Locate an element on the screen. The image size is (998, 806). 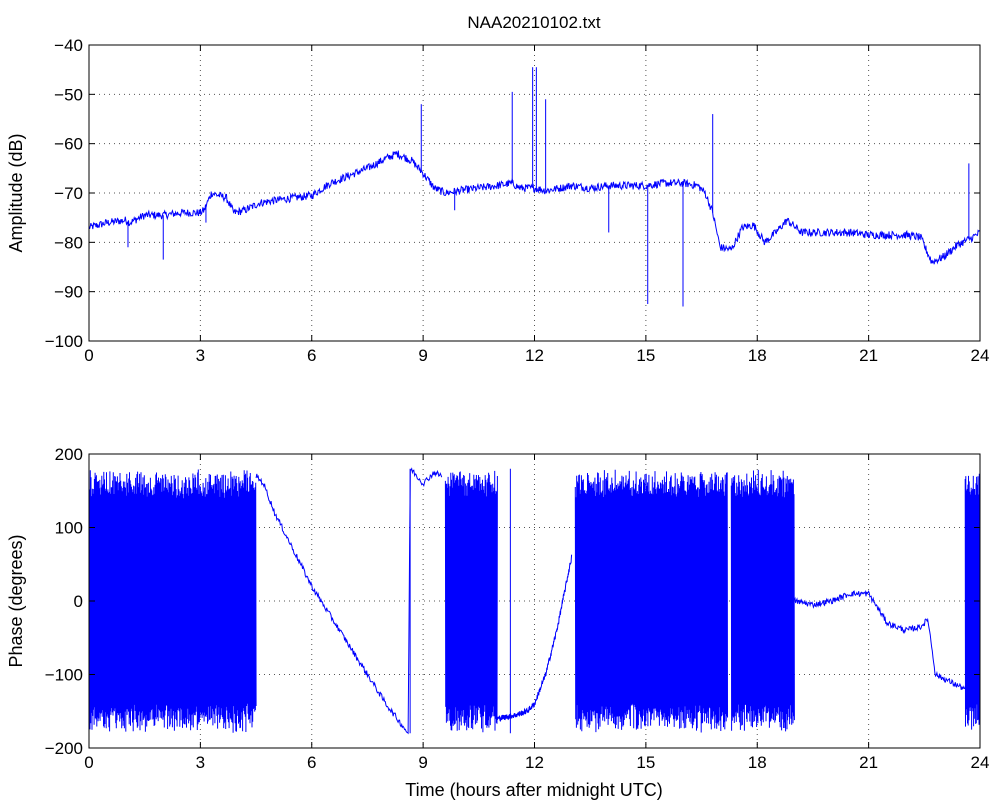
amplitude-xtick-label: 12 is located at coordinates (534, 355).